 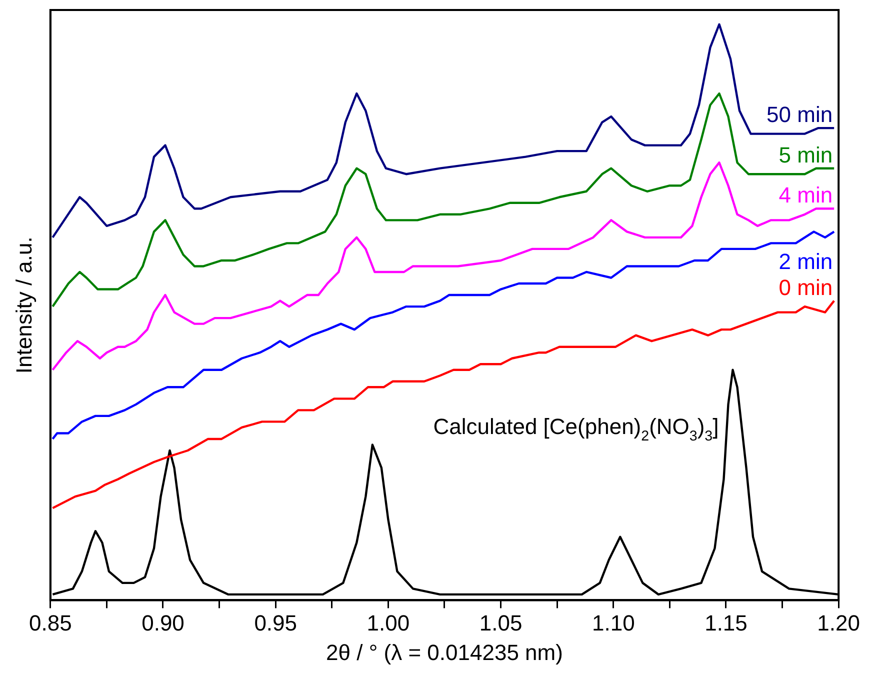 What do you see at coordinates (50, 623) in the screenshot?
I see `x-tick-label: 0.85` at bounding box center [50, 623].